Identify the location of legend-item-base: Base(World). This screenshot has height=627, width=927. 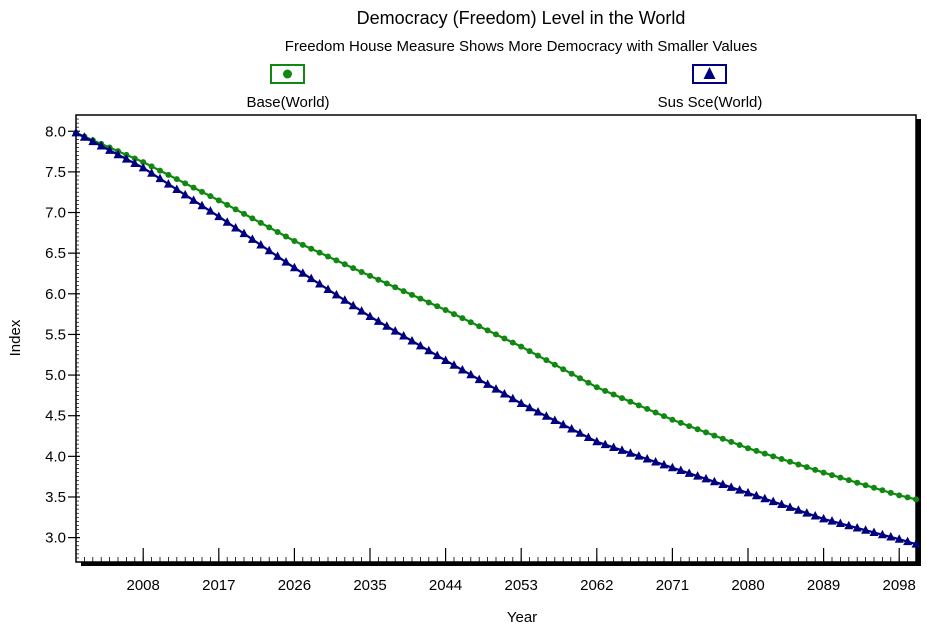
(288, 87).